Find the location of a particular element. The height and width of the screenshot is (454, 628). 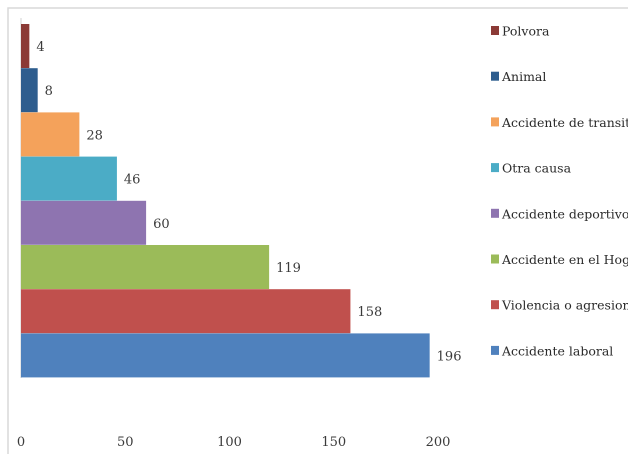

legend-label: Accidente en el Hogar is located at coordinates (564, 259).